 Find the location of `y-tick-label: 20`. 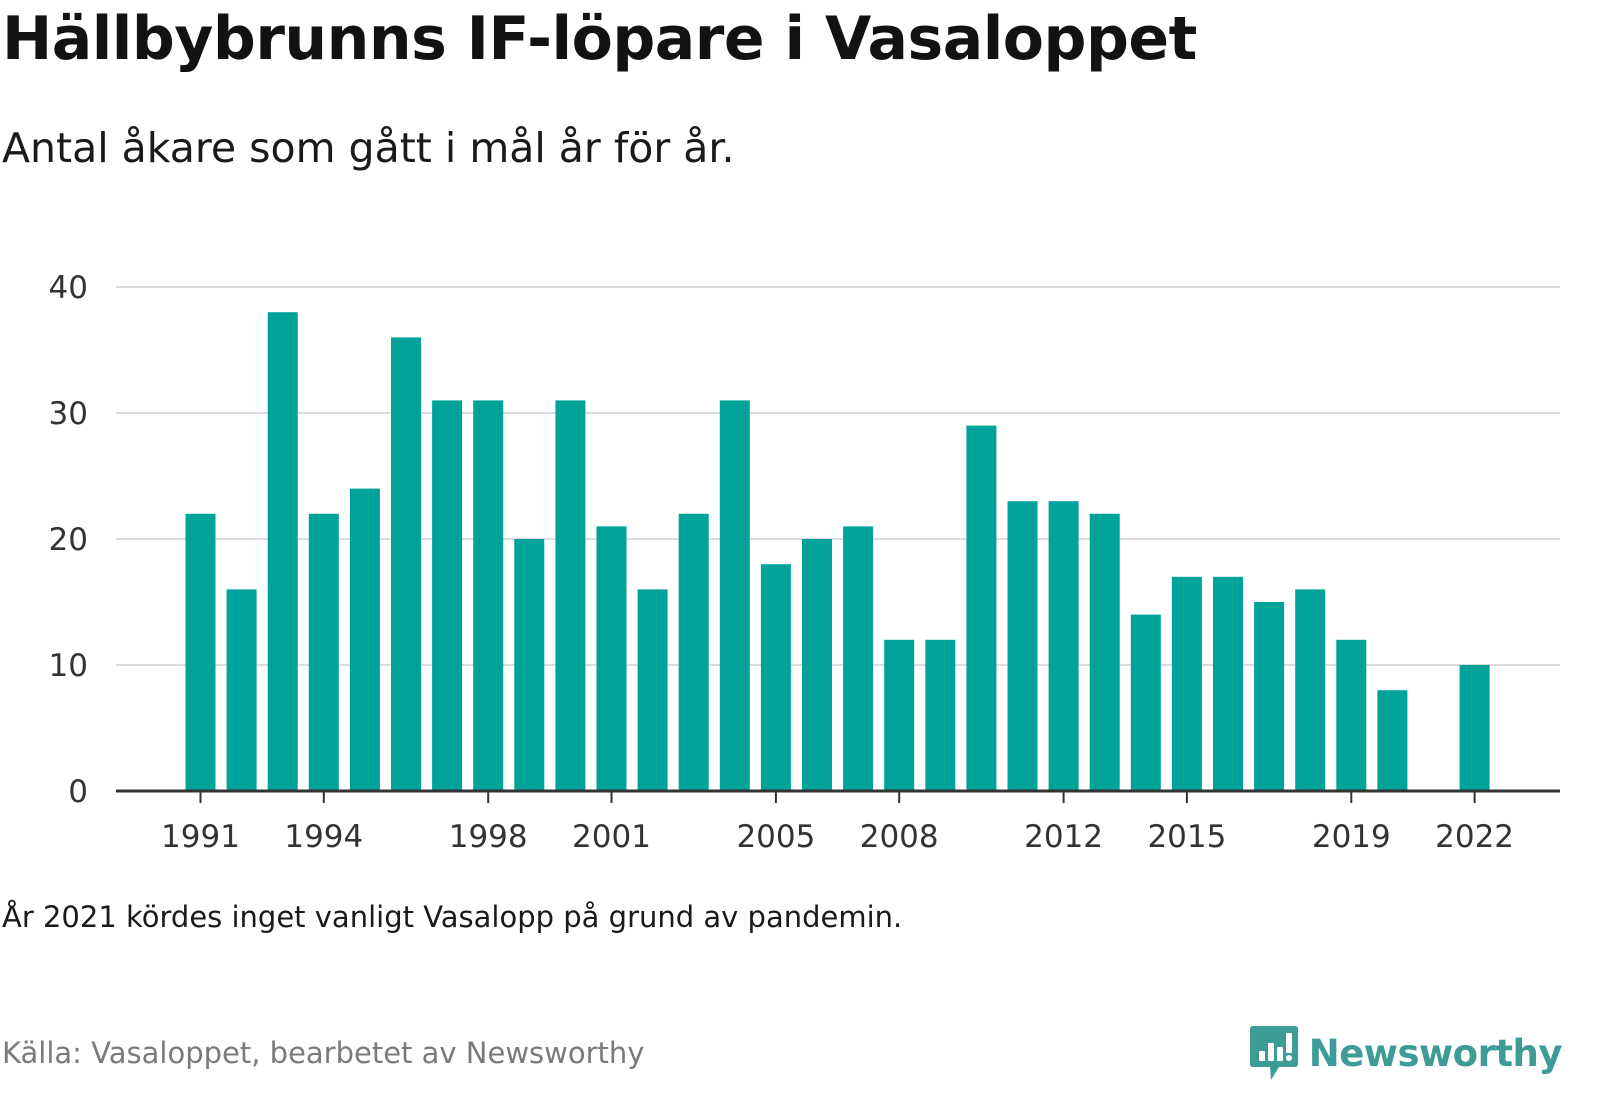

y-tick-label: 20 is located at coordinates (68, 540).